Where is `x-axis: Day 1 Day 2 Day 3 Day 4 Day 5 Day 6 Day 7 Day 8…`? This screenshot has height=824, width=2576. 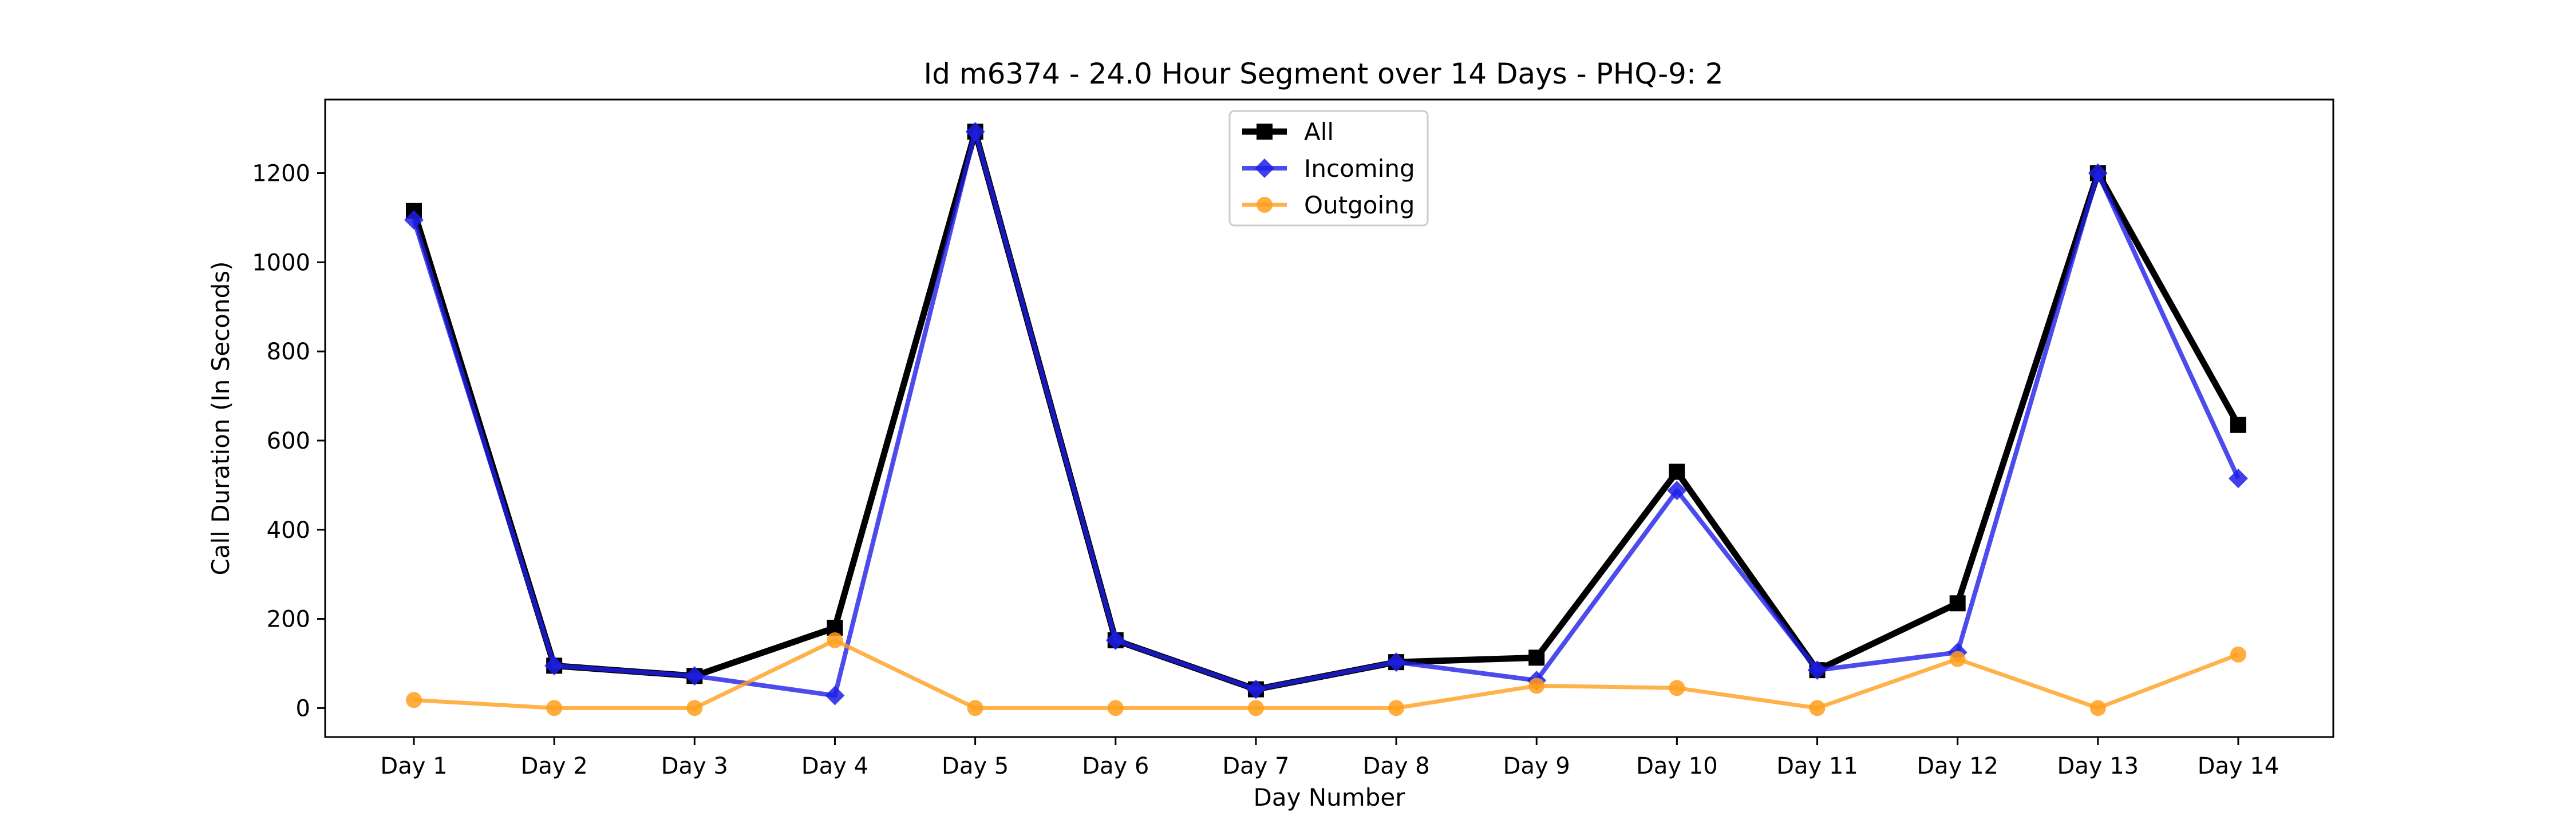 x-axis: Day 1 Day 2 Day 3 Day 4 Day 5 Day 6 Day 7 Day 8… is located at coordinates (1329, 758).